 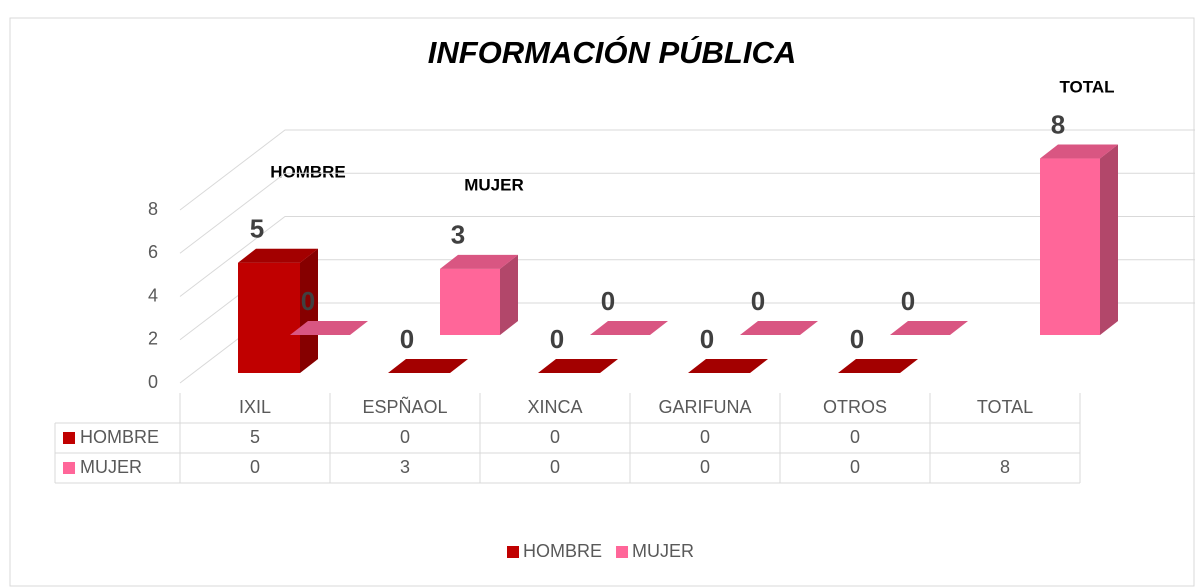 What do you see at coordinates (153, 252) in the screenshot?
I see `y-tick-label: 6` at bounding box center [153, 252].